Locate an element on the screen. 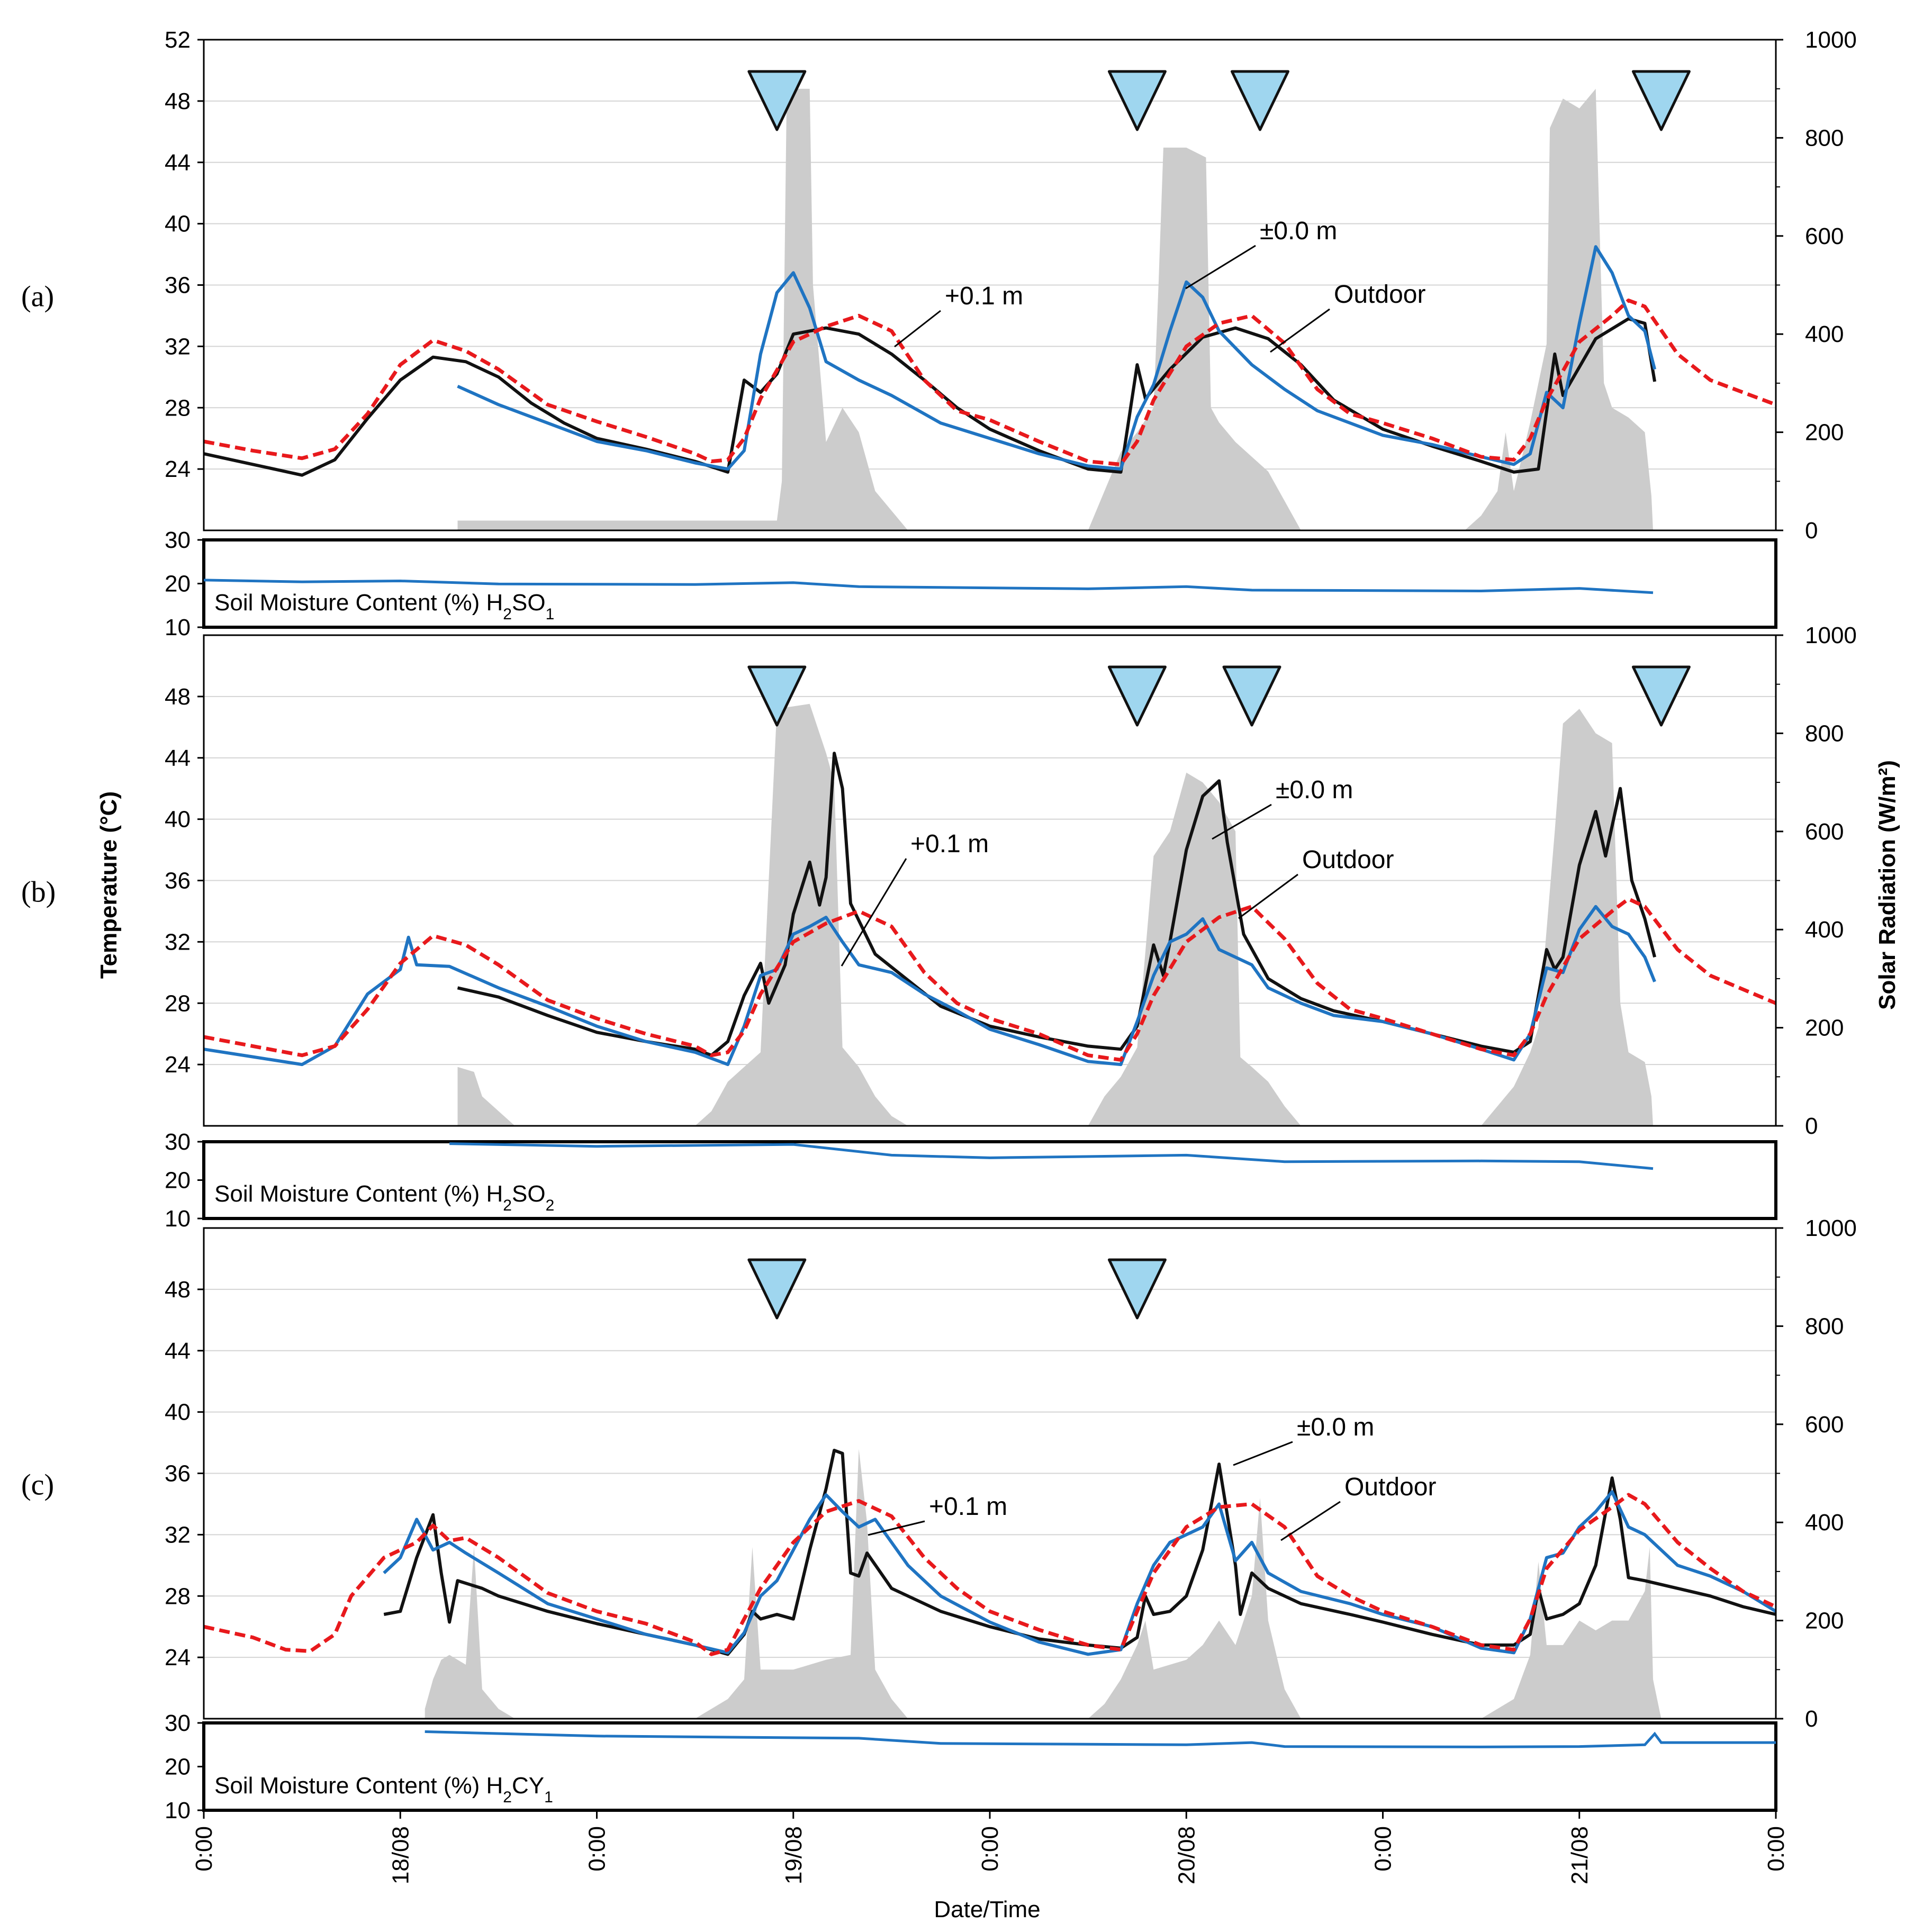 The image size is (1932, 1932). x-tick-label: 20/08 is located at coordinates (1186, 1855).